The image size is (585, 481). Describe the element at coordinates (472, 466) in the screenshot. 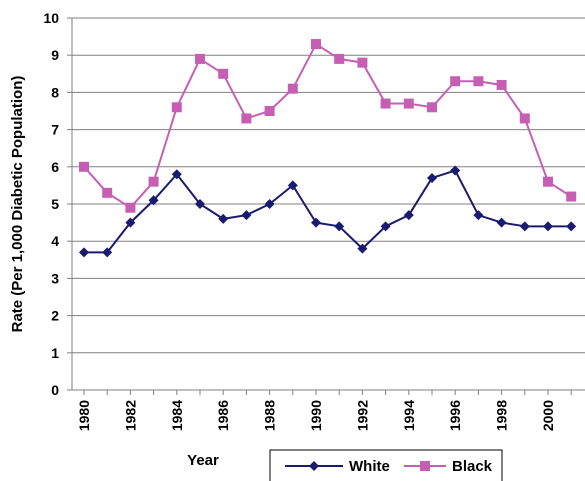

I see `legend-label-black: Black` at that location.